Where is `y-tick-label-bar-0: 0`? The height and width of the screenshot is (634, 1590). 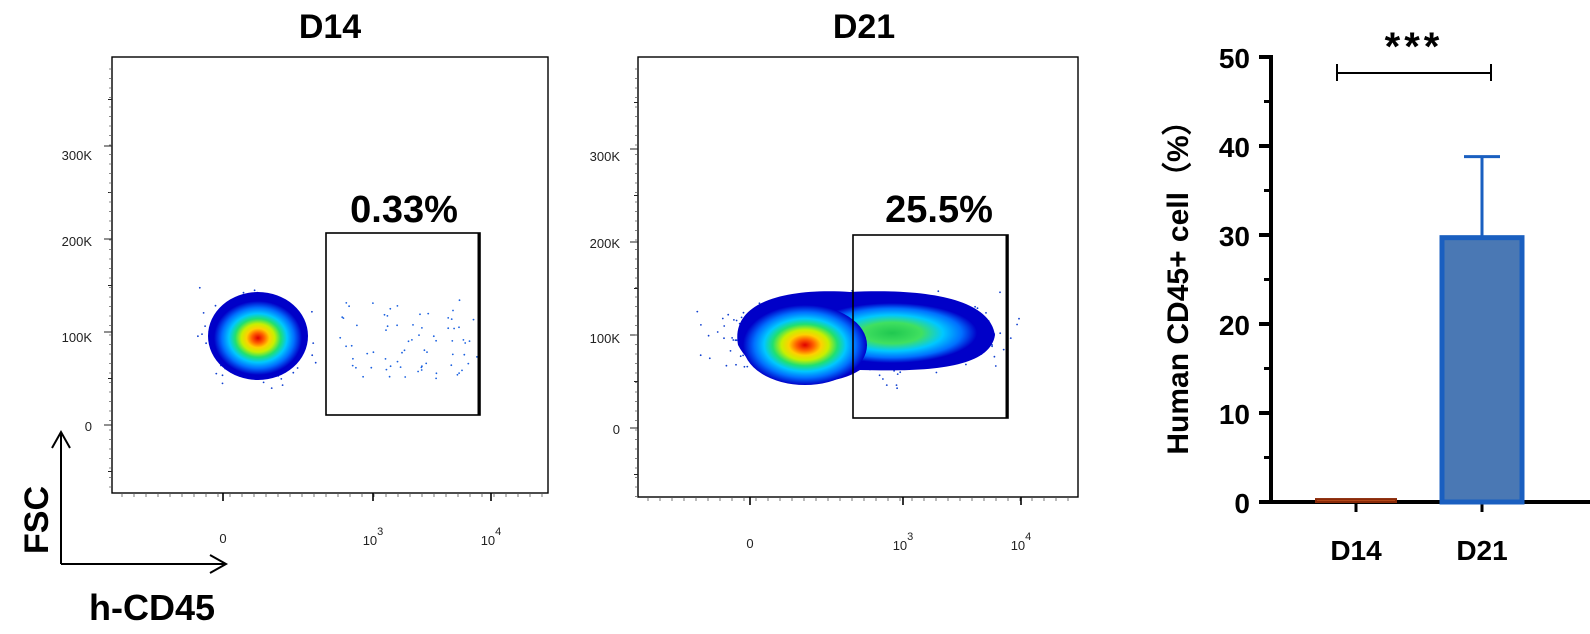 y-tick-label-bar-0: 0 is located at coordinates (1242, 503).